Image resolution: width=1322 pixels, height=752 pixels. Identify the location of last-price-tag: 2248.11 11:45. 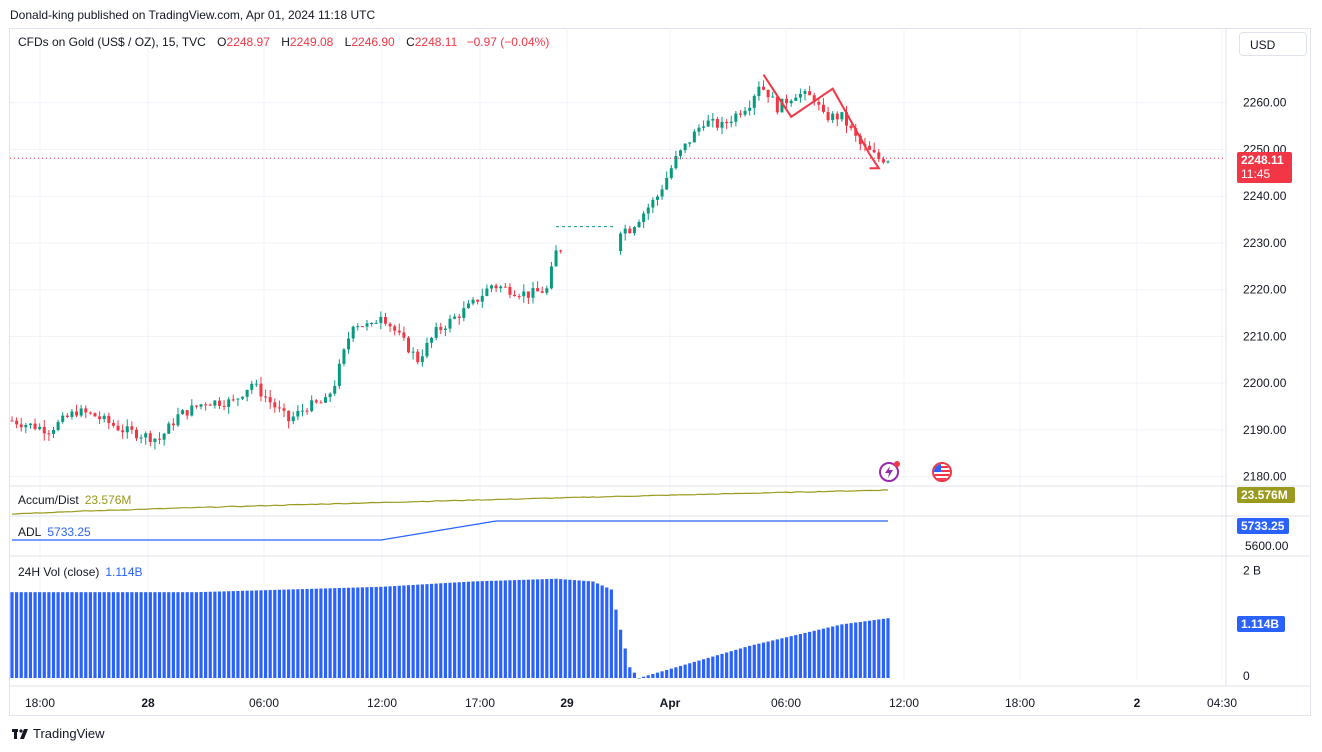
(1264, 167).